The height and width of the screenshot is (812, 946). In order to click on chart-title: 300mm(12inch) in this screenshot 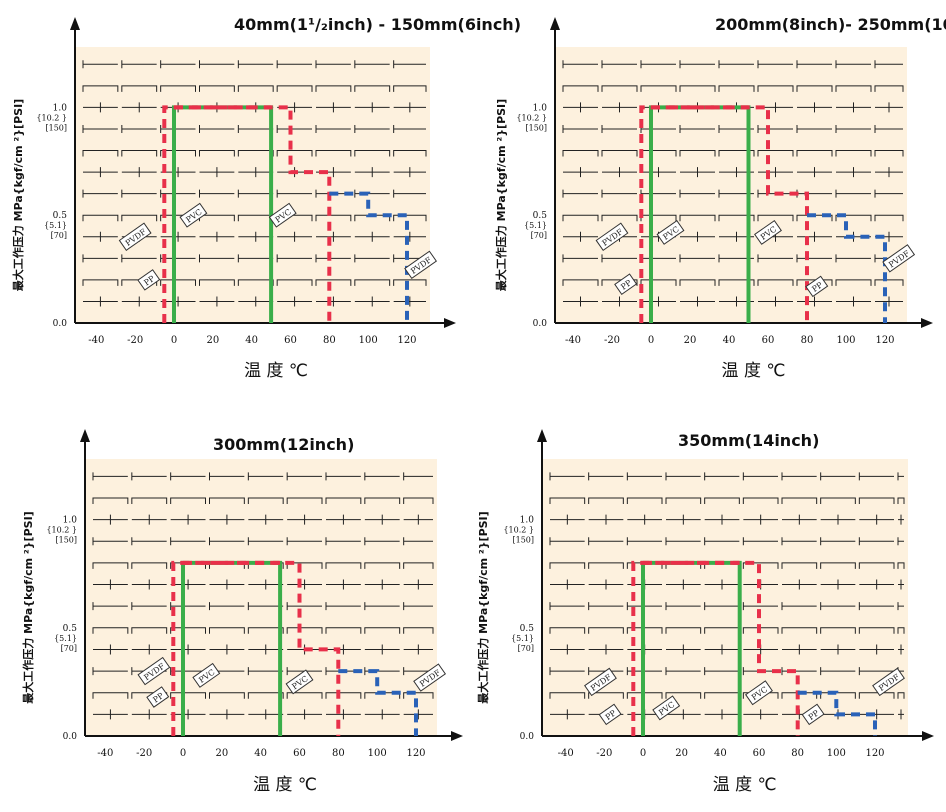, I will do `click(283, 444)`.